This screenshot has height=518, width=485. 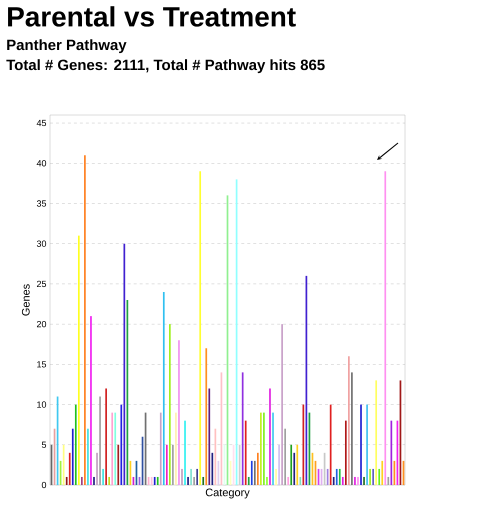 What do you see at coordinates (44, 485) in the screenshot?
I see `y-tick-label: 0` at bounding box center [44, 485].